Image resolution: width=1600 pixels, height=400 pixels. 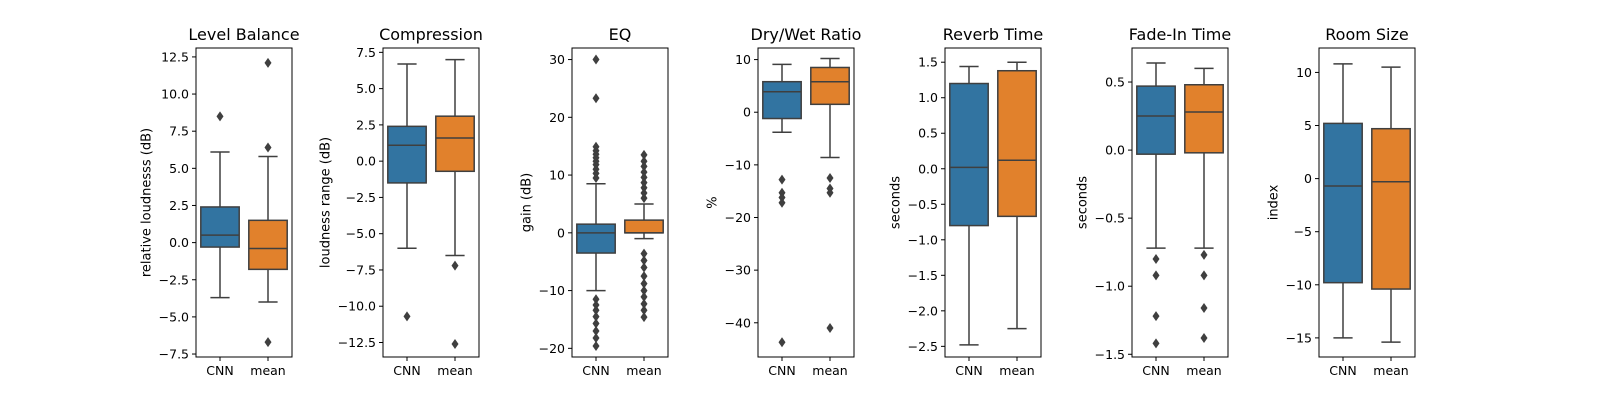 I want to click on subplot-title: Fade-In Time, so click(x=1180, y=34).